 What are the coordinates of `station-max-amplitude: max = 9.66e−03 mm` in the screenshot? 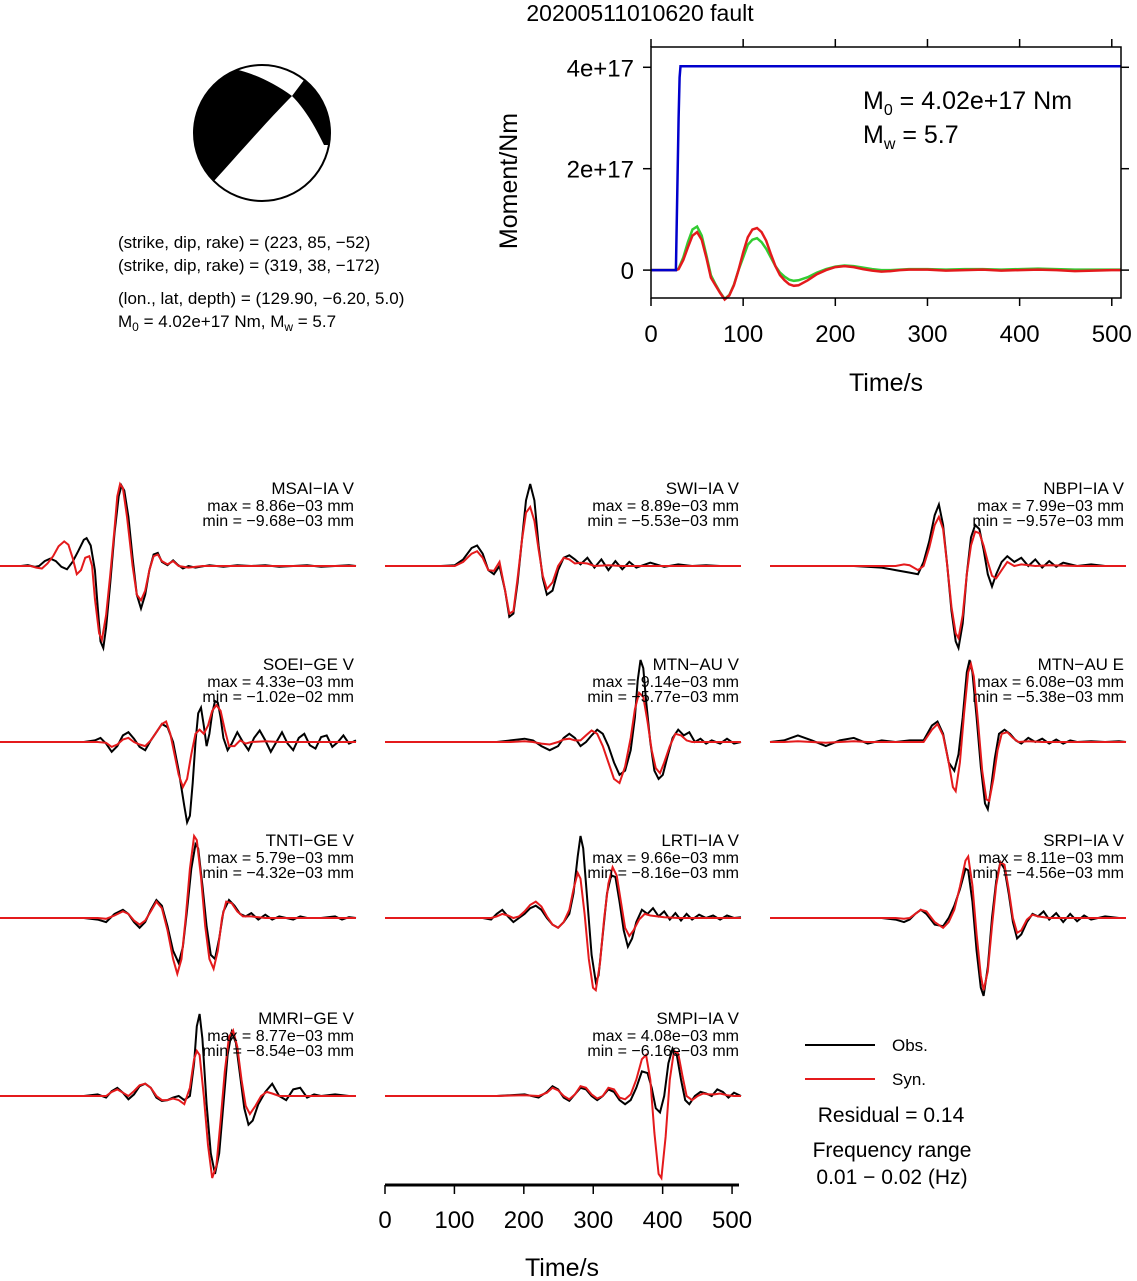 It's located at (665, 858).